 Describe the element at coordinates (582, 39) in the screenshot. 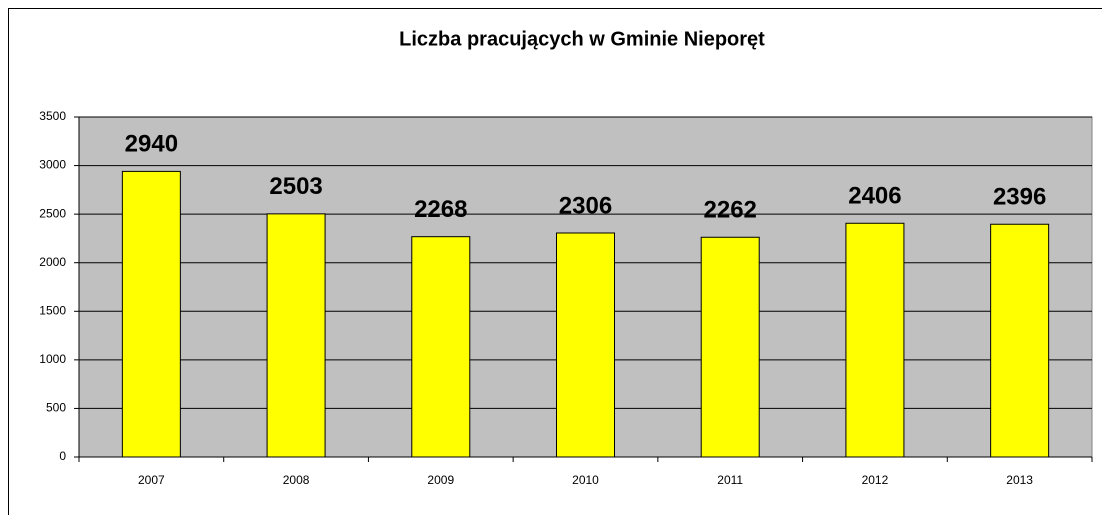

I see `chart-title: Liczba pracujących w Gminie Nieporęt` at that location.